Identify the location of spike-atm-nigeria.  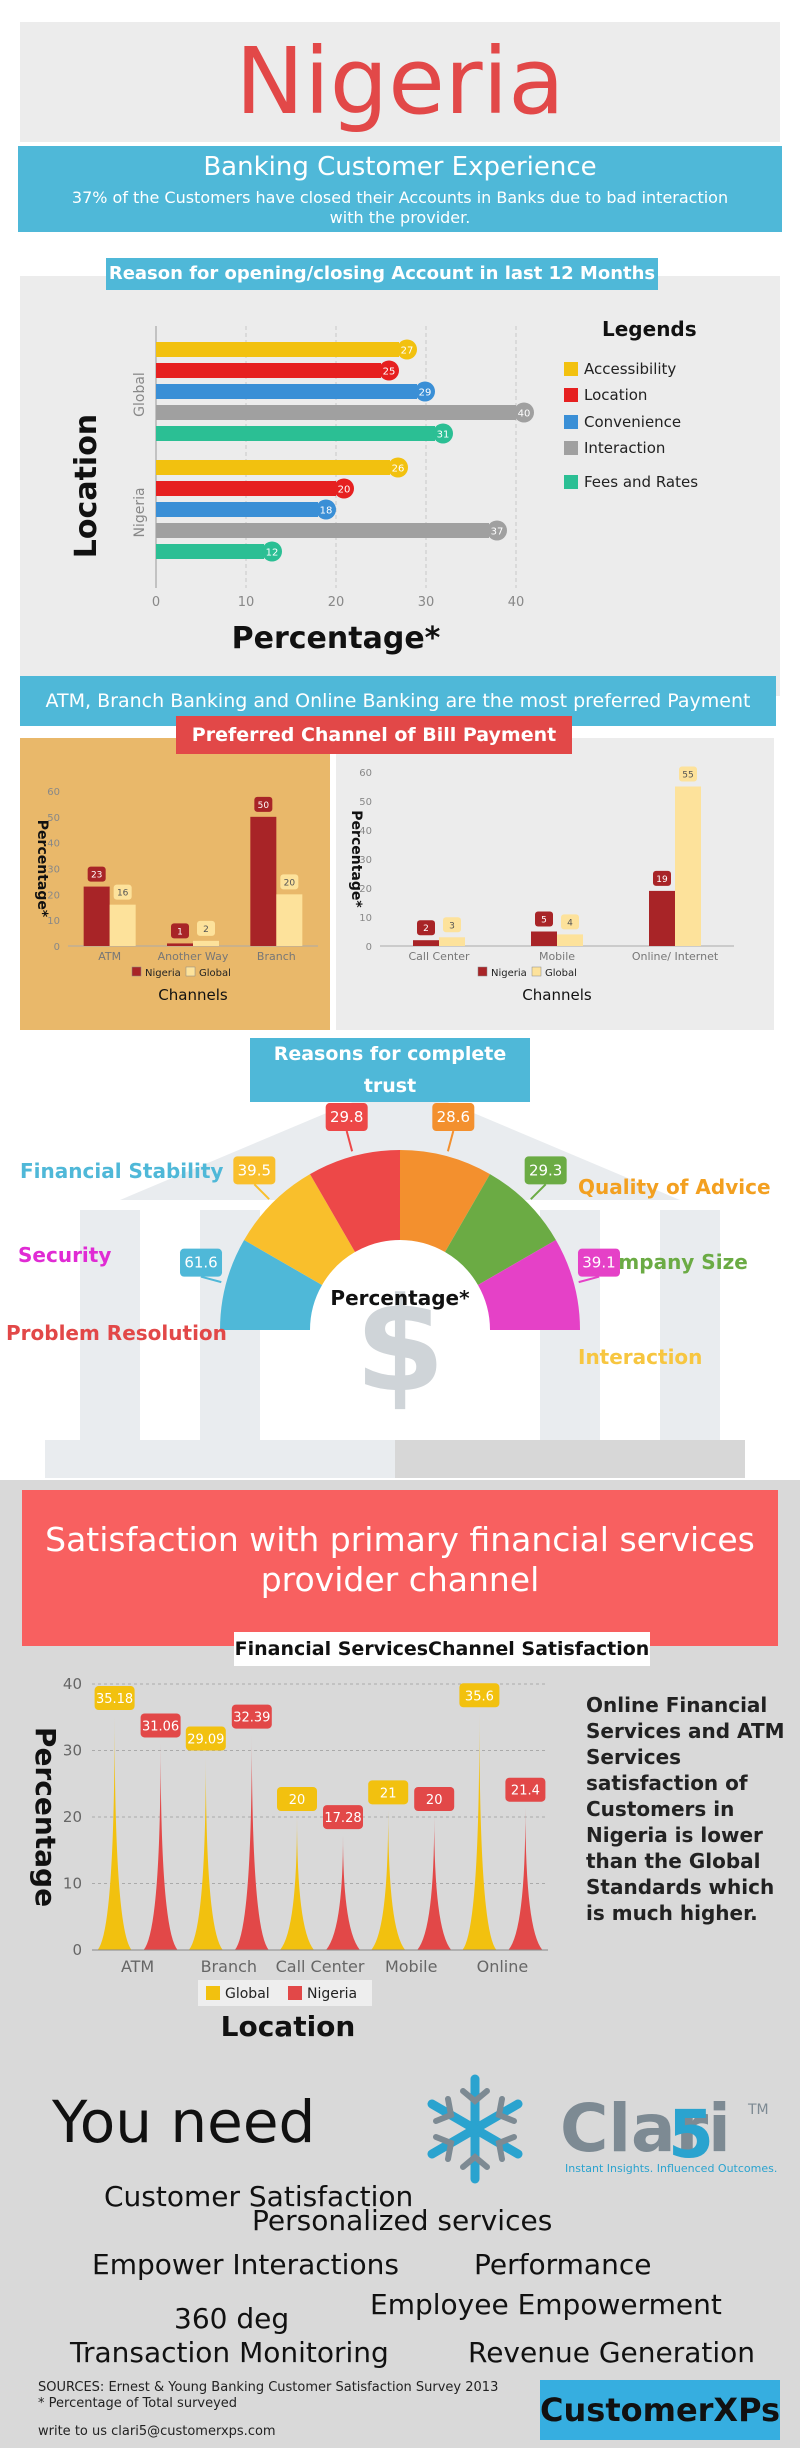
(160, 1846).